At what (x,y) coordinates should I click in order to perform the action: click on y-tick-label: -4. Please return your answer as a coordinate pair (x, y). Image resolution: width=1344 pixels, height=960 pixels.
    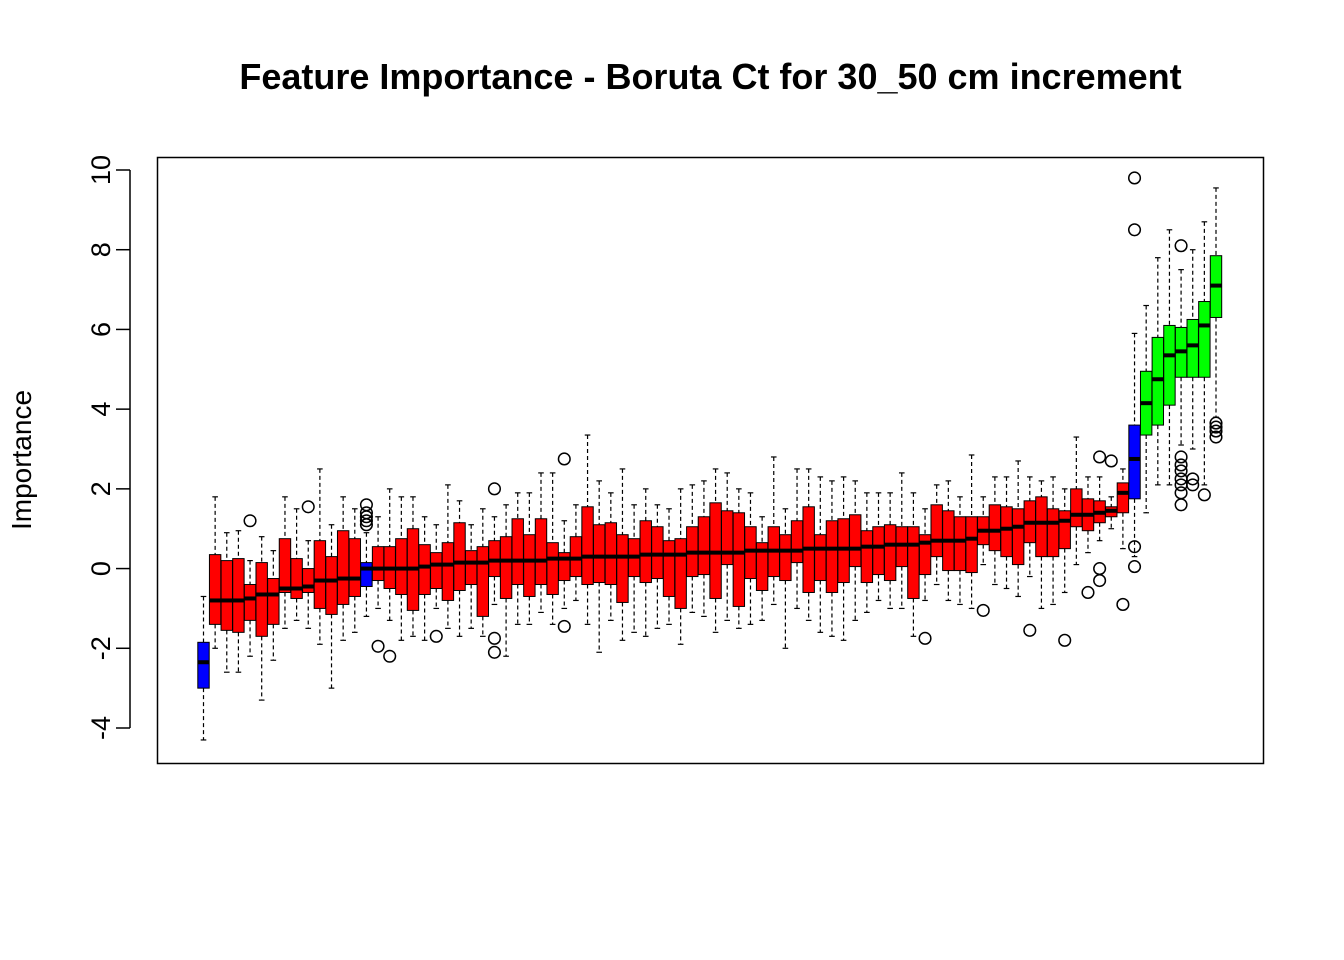
    Looking at the image, I should click on (101, 728).